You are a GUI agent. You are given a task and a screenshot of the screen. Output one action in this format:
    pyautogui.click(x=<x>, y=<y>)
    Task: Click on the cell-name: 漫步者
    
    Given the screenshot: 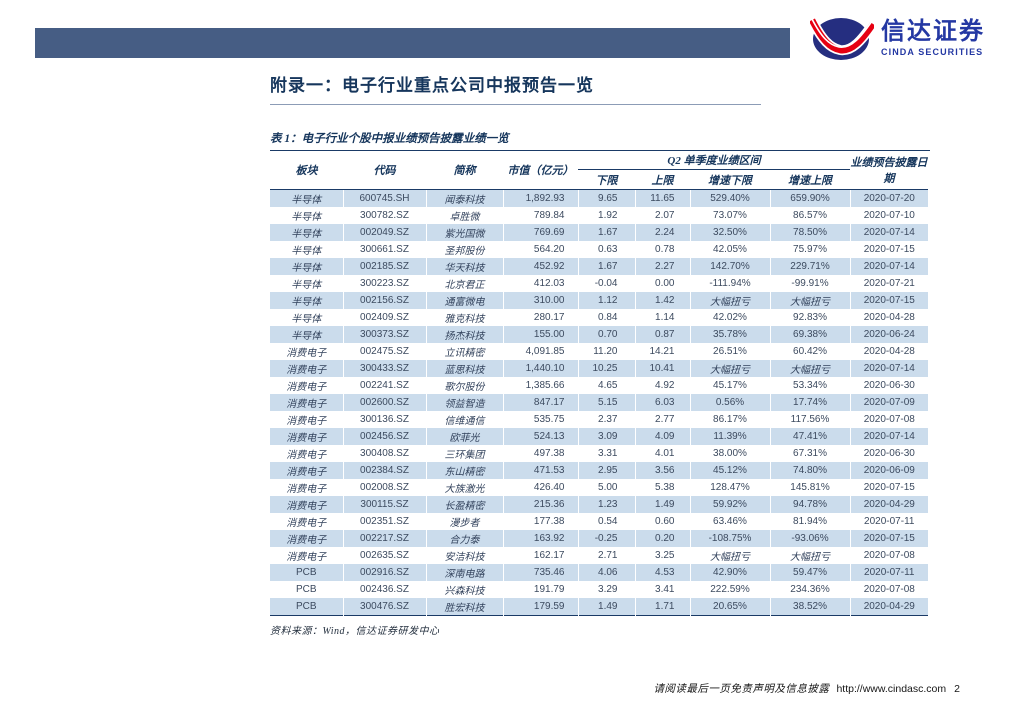 What is the action you would take?
    pyautogui.click(x=464, y=521)
    